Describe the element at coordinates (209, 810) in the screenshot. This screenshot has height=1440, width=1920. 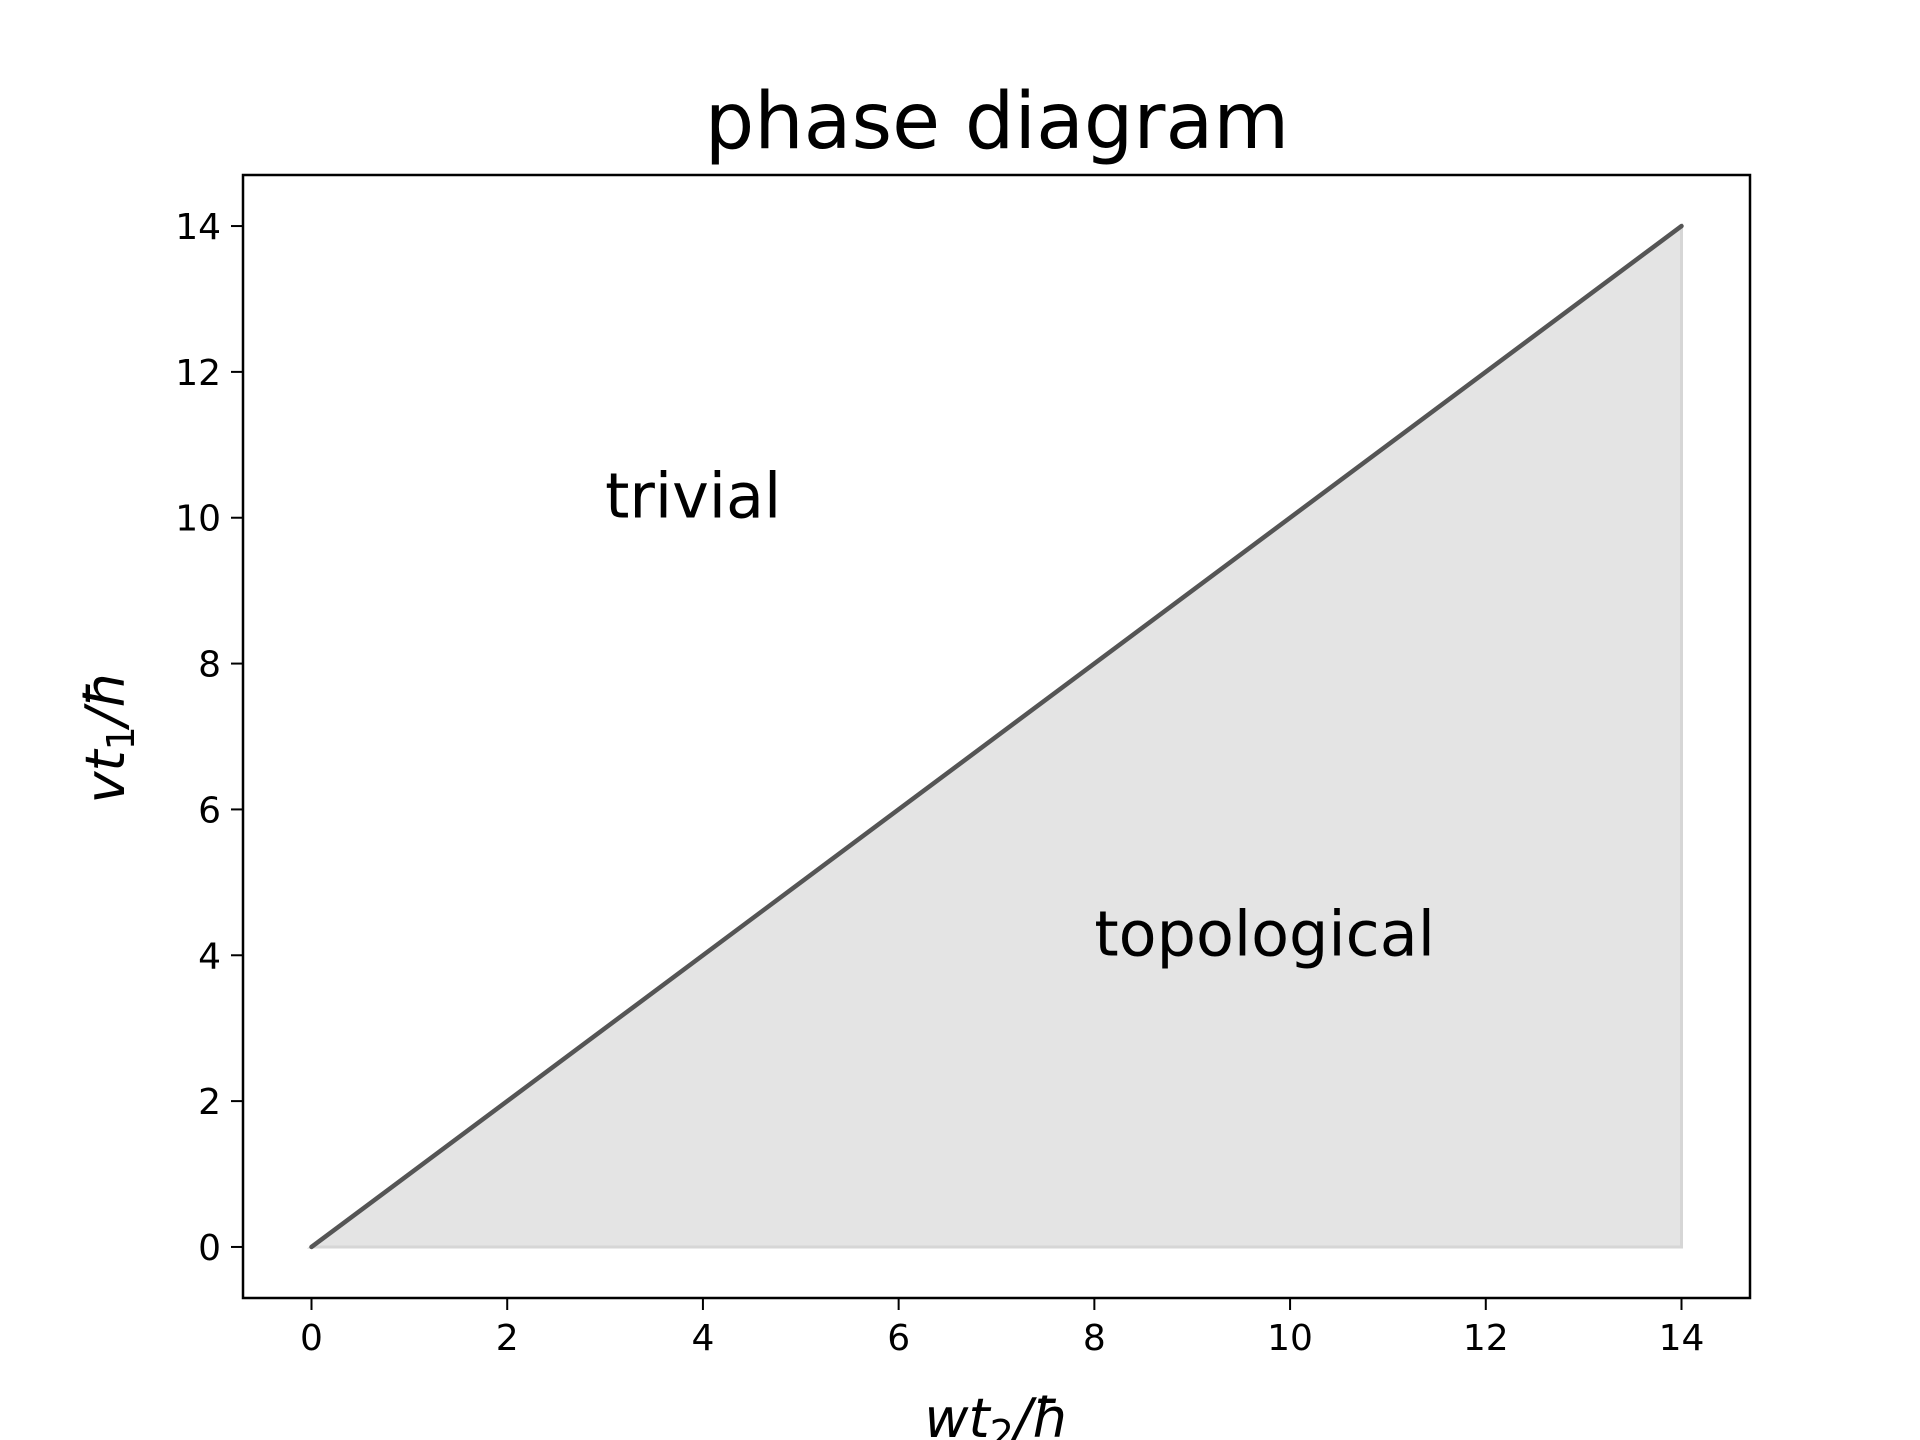
I see `y-tick-label: 6` at that location.